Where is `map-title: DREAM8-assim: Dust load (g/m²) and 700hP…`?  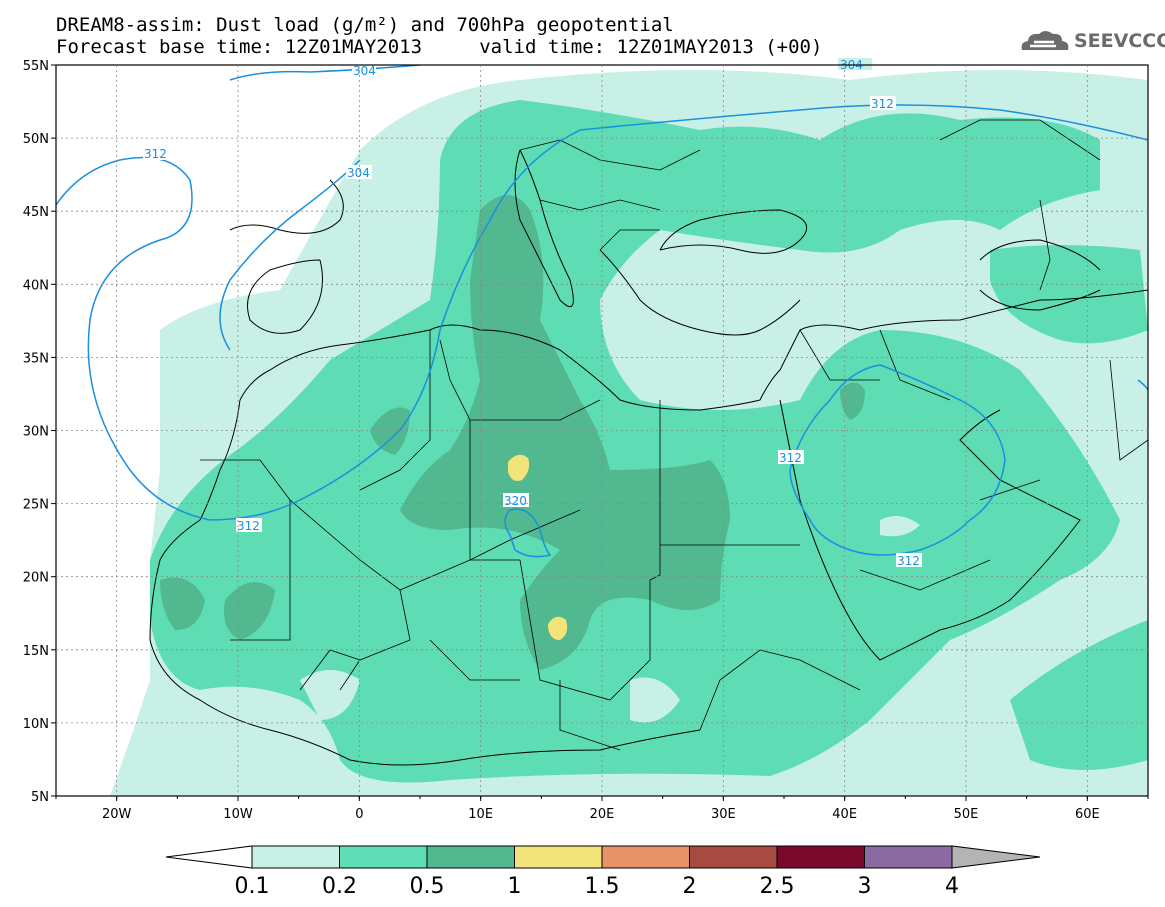 map-title: DREAM8-assim: Dust load (g/m²) and 700hP… is located at coordinates (365, 25).